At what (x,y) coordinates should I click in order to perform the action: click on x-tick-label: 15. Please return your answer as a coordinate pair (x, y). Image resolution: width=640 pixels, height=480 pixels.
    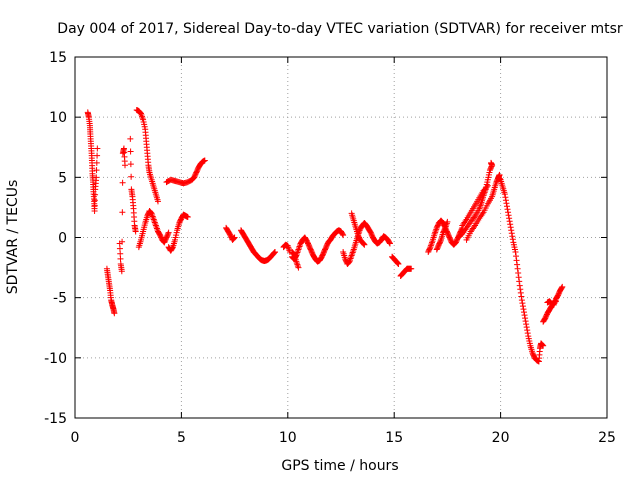
    Looking at the image, I should click on (394, 438).